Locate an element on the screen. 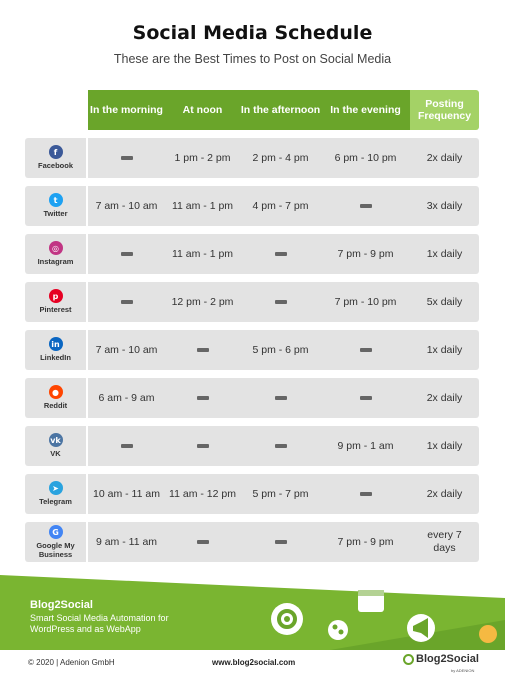 Image resolution: width=505 pixels, height=675 pixels. network-cell: p Pinterest is located at coordinates (55, 302).